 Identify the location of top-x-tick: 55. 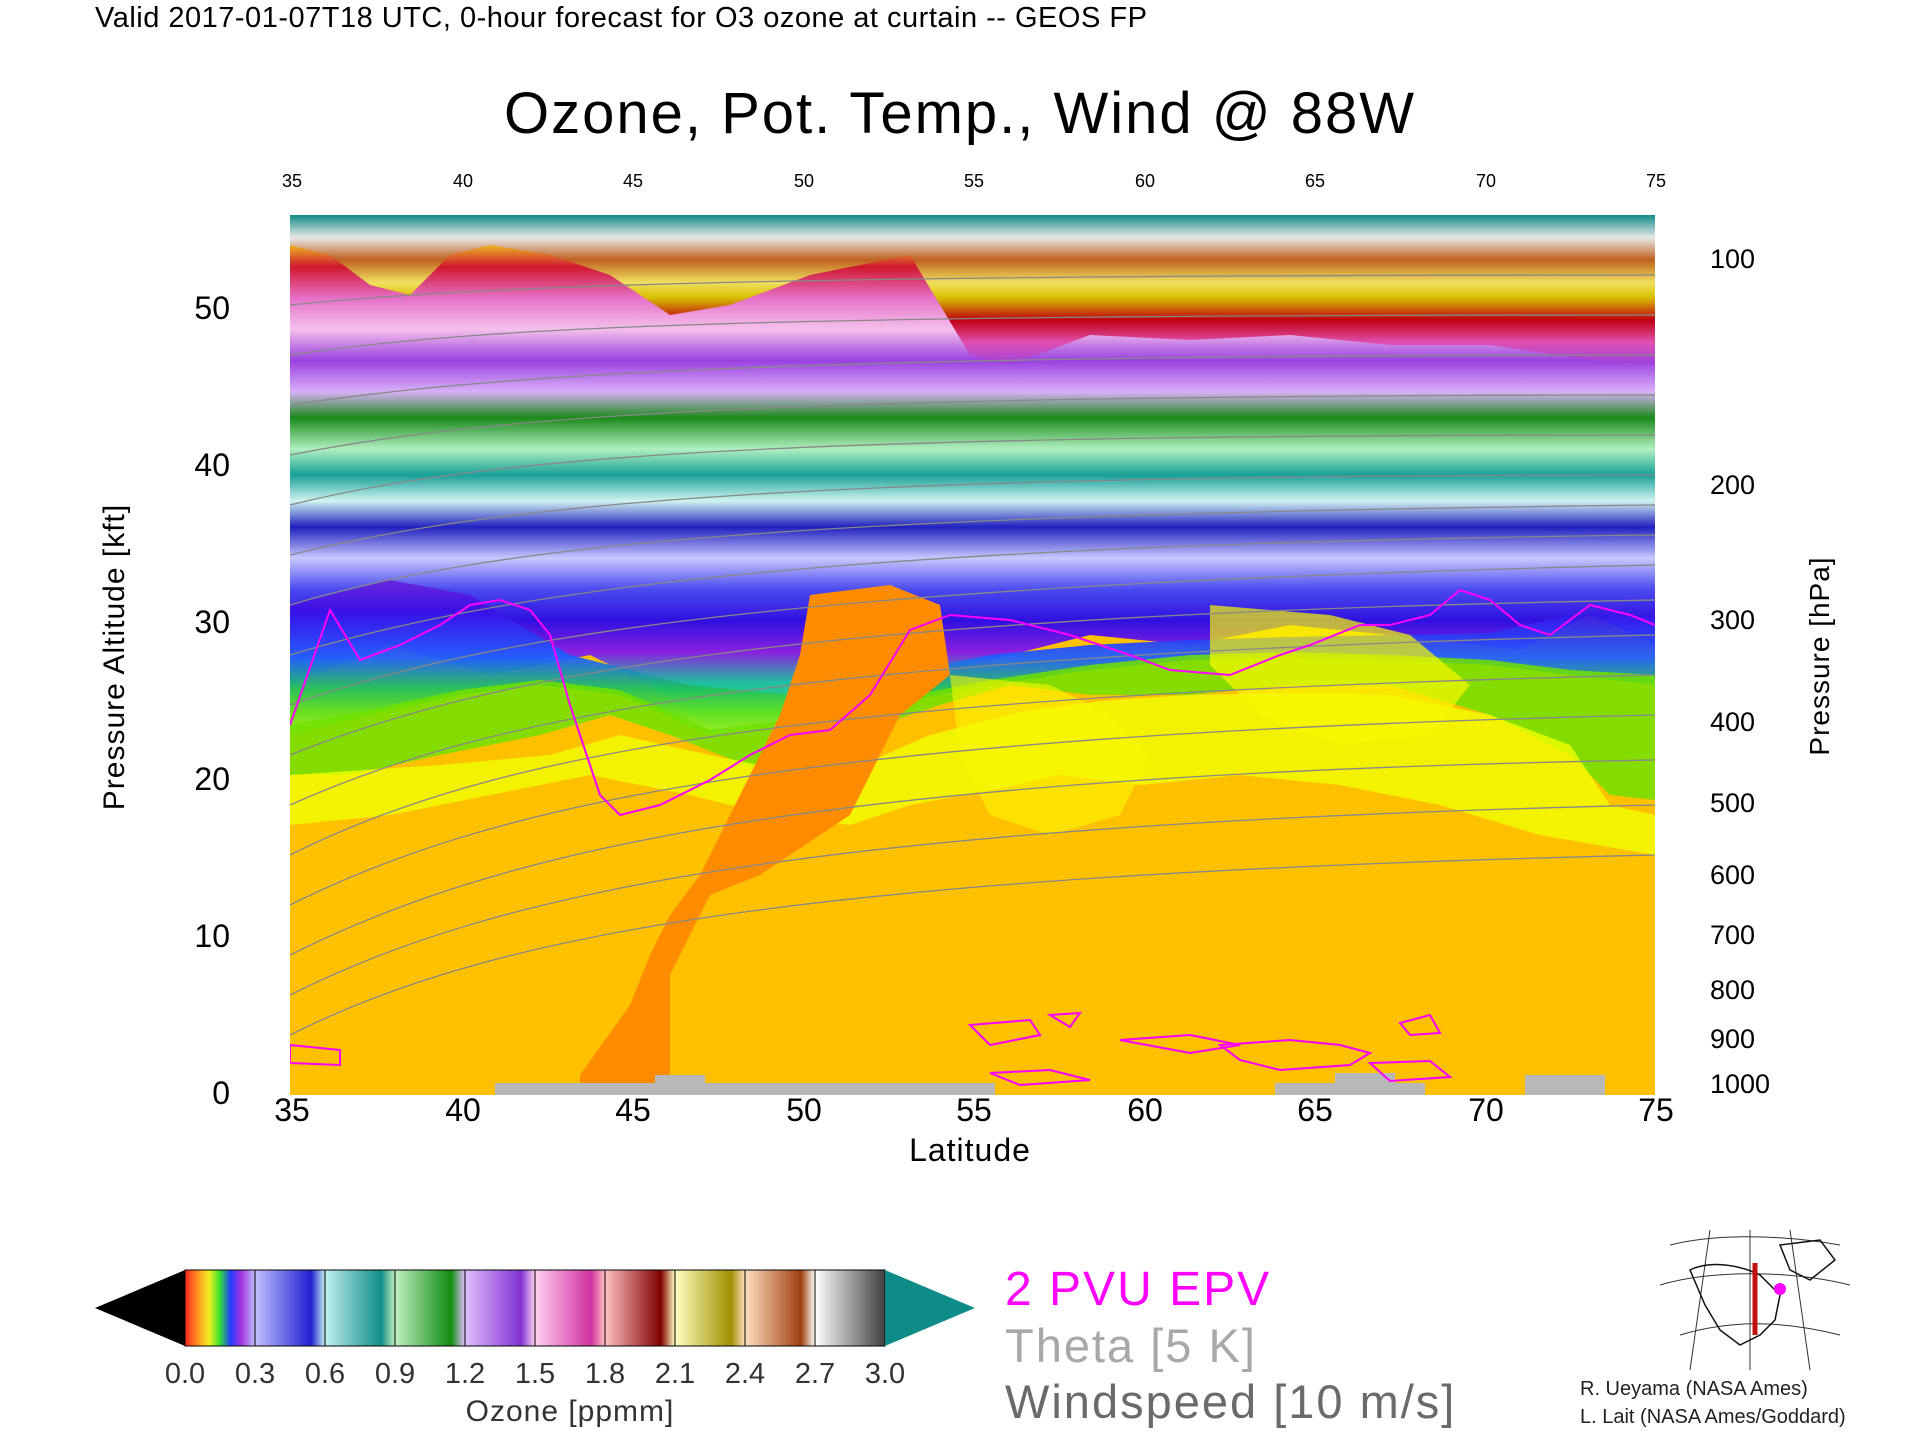
(974, 181).